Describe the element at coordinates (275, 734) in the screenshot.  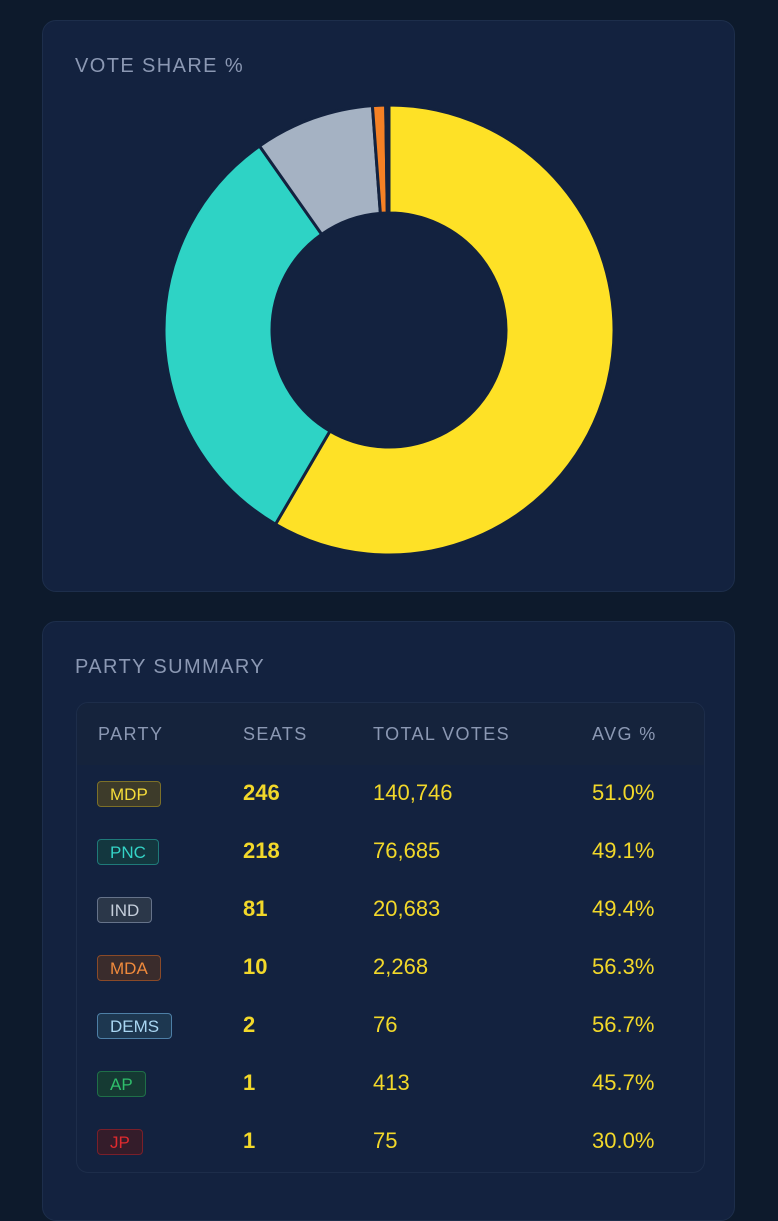
I see `header-seats: SEATS` at that location.